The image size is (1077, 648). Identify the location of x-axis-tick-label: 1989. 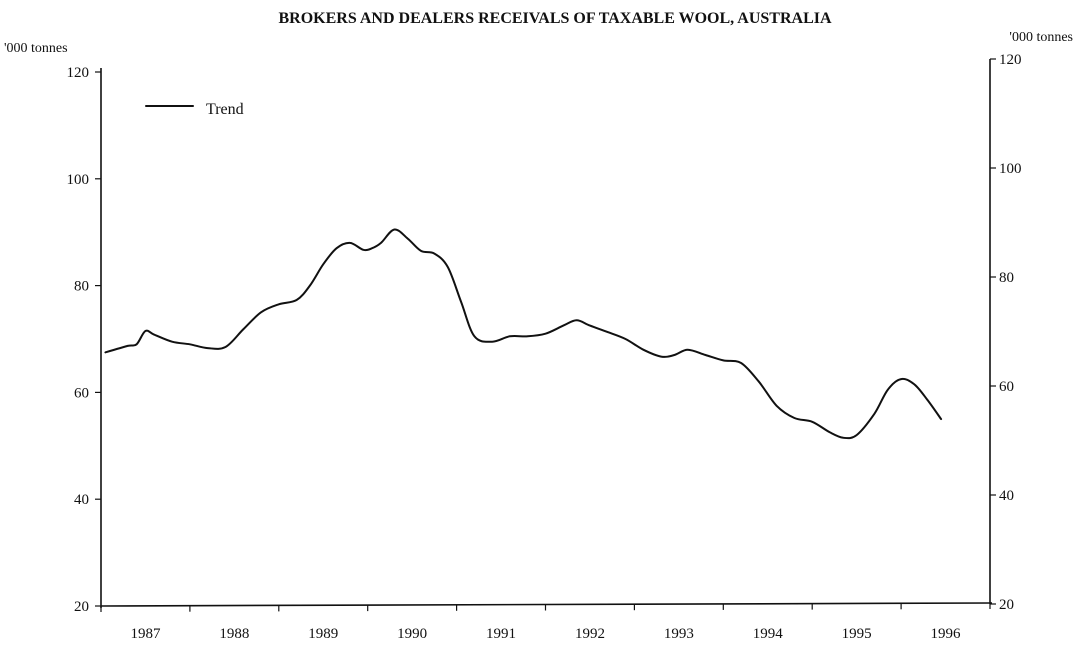
(323, 634).